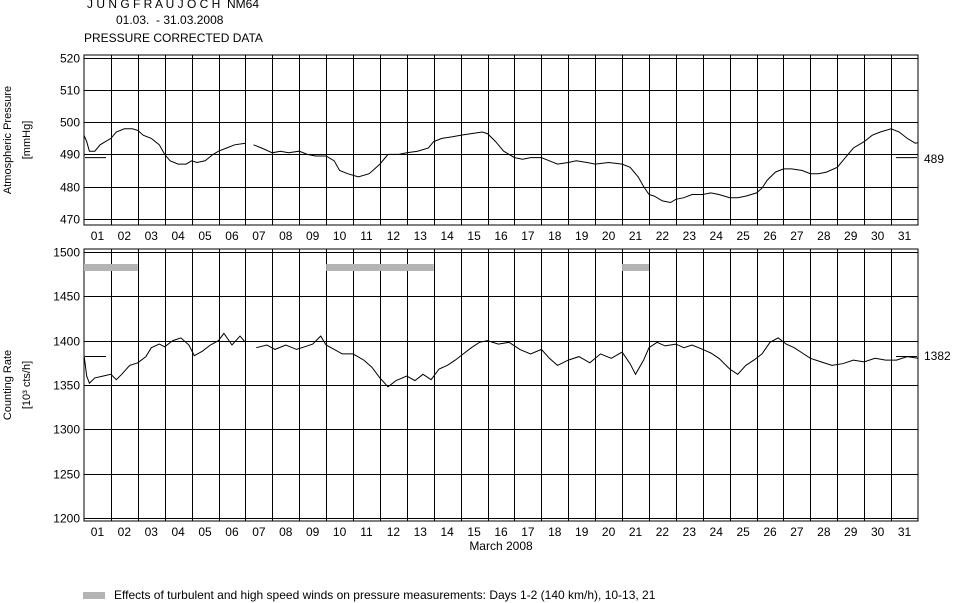  I want to click on pressure-xtick-label: 13, so click(421, 236).